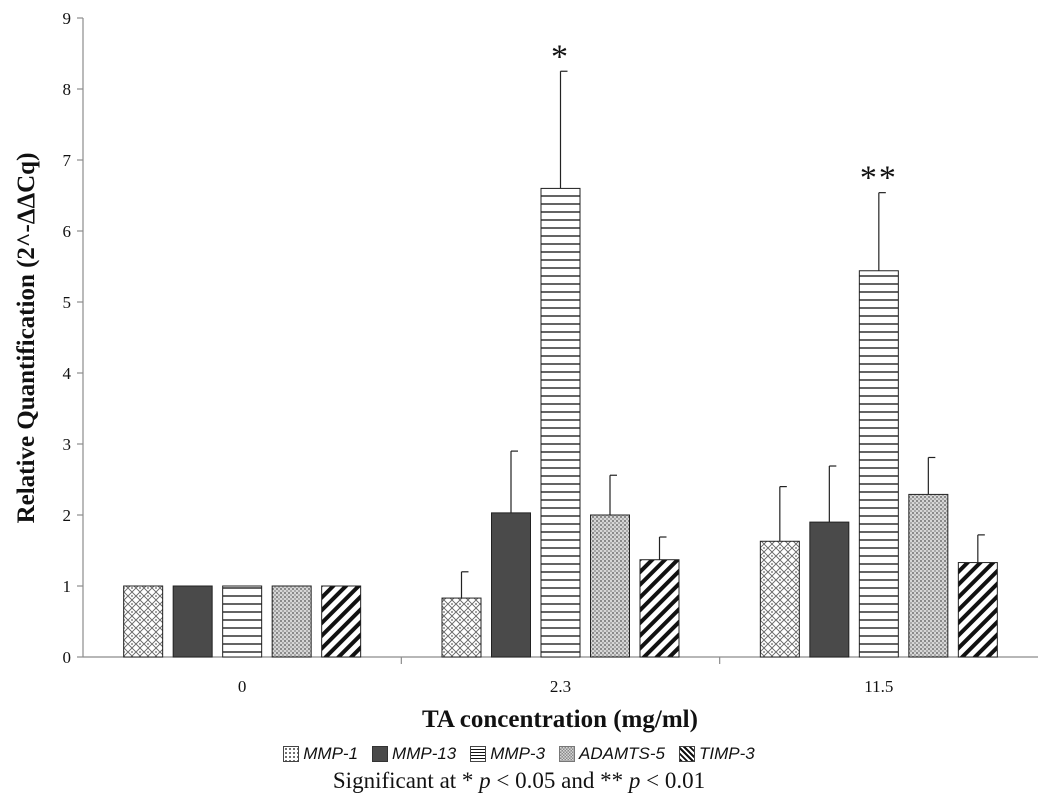 This screenshot has width=1038, height=803. Describe the element at coordinates (67, 657) in the screenshot. I see `y-tick-label: 0` at that location.